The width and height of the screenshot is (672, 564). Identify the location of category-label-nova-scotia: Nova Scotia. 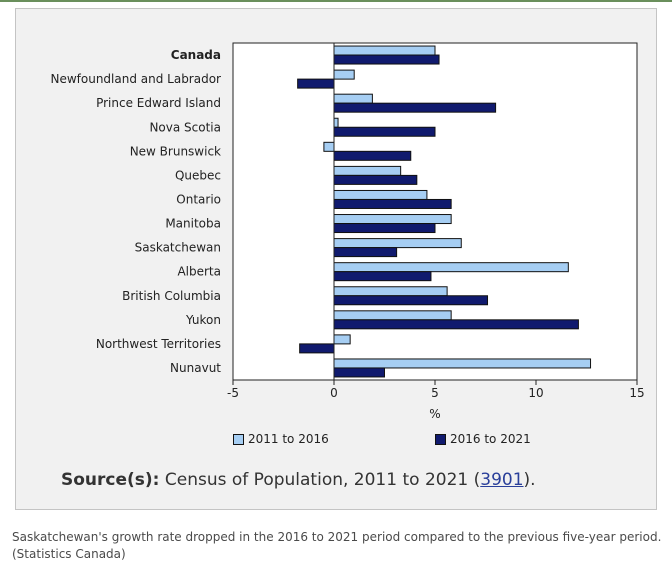
(185, 127).